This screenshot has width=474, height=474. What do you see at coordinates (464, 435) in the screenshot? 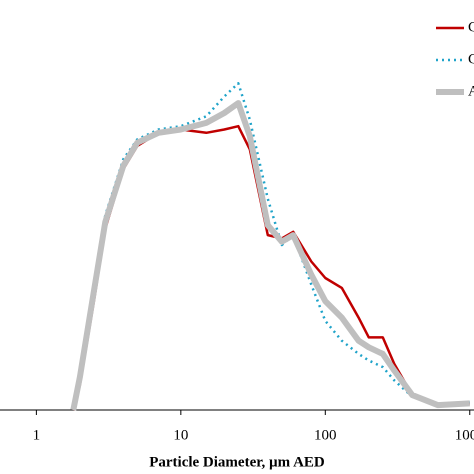
I see `x-tick-label: 1000` at bounding box center [464, 435].